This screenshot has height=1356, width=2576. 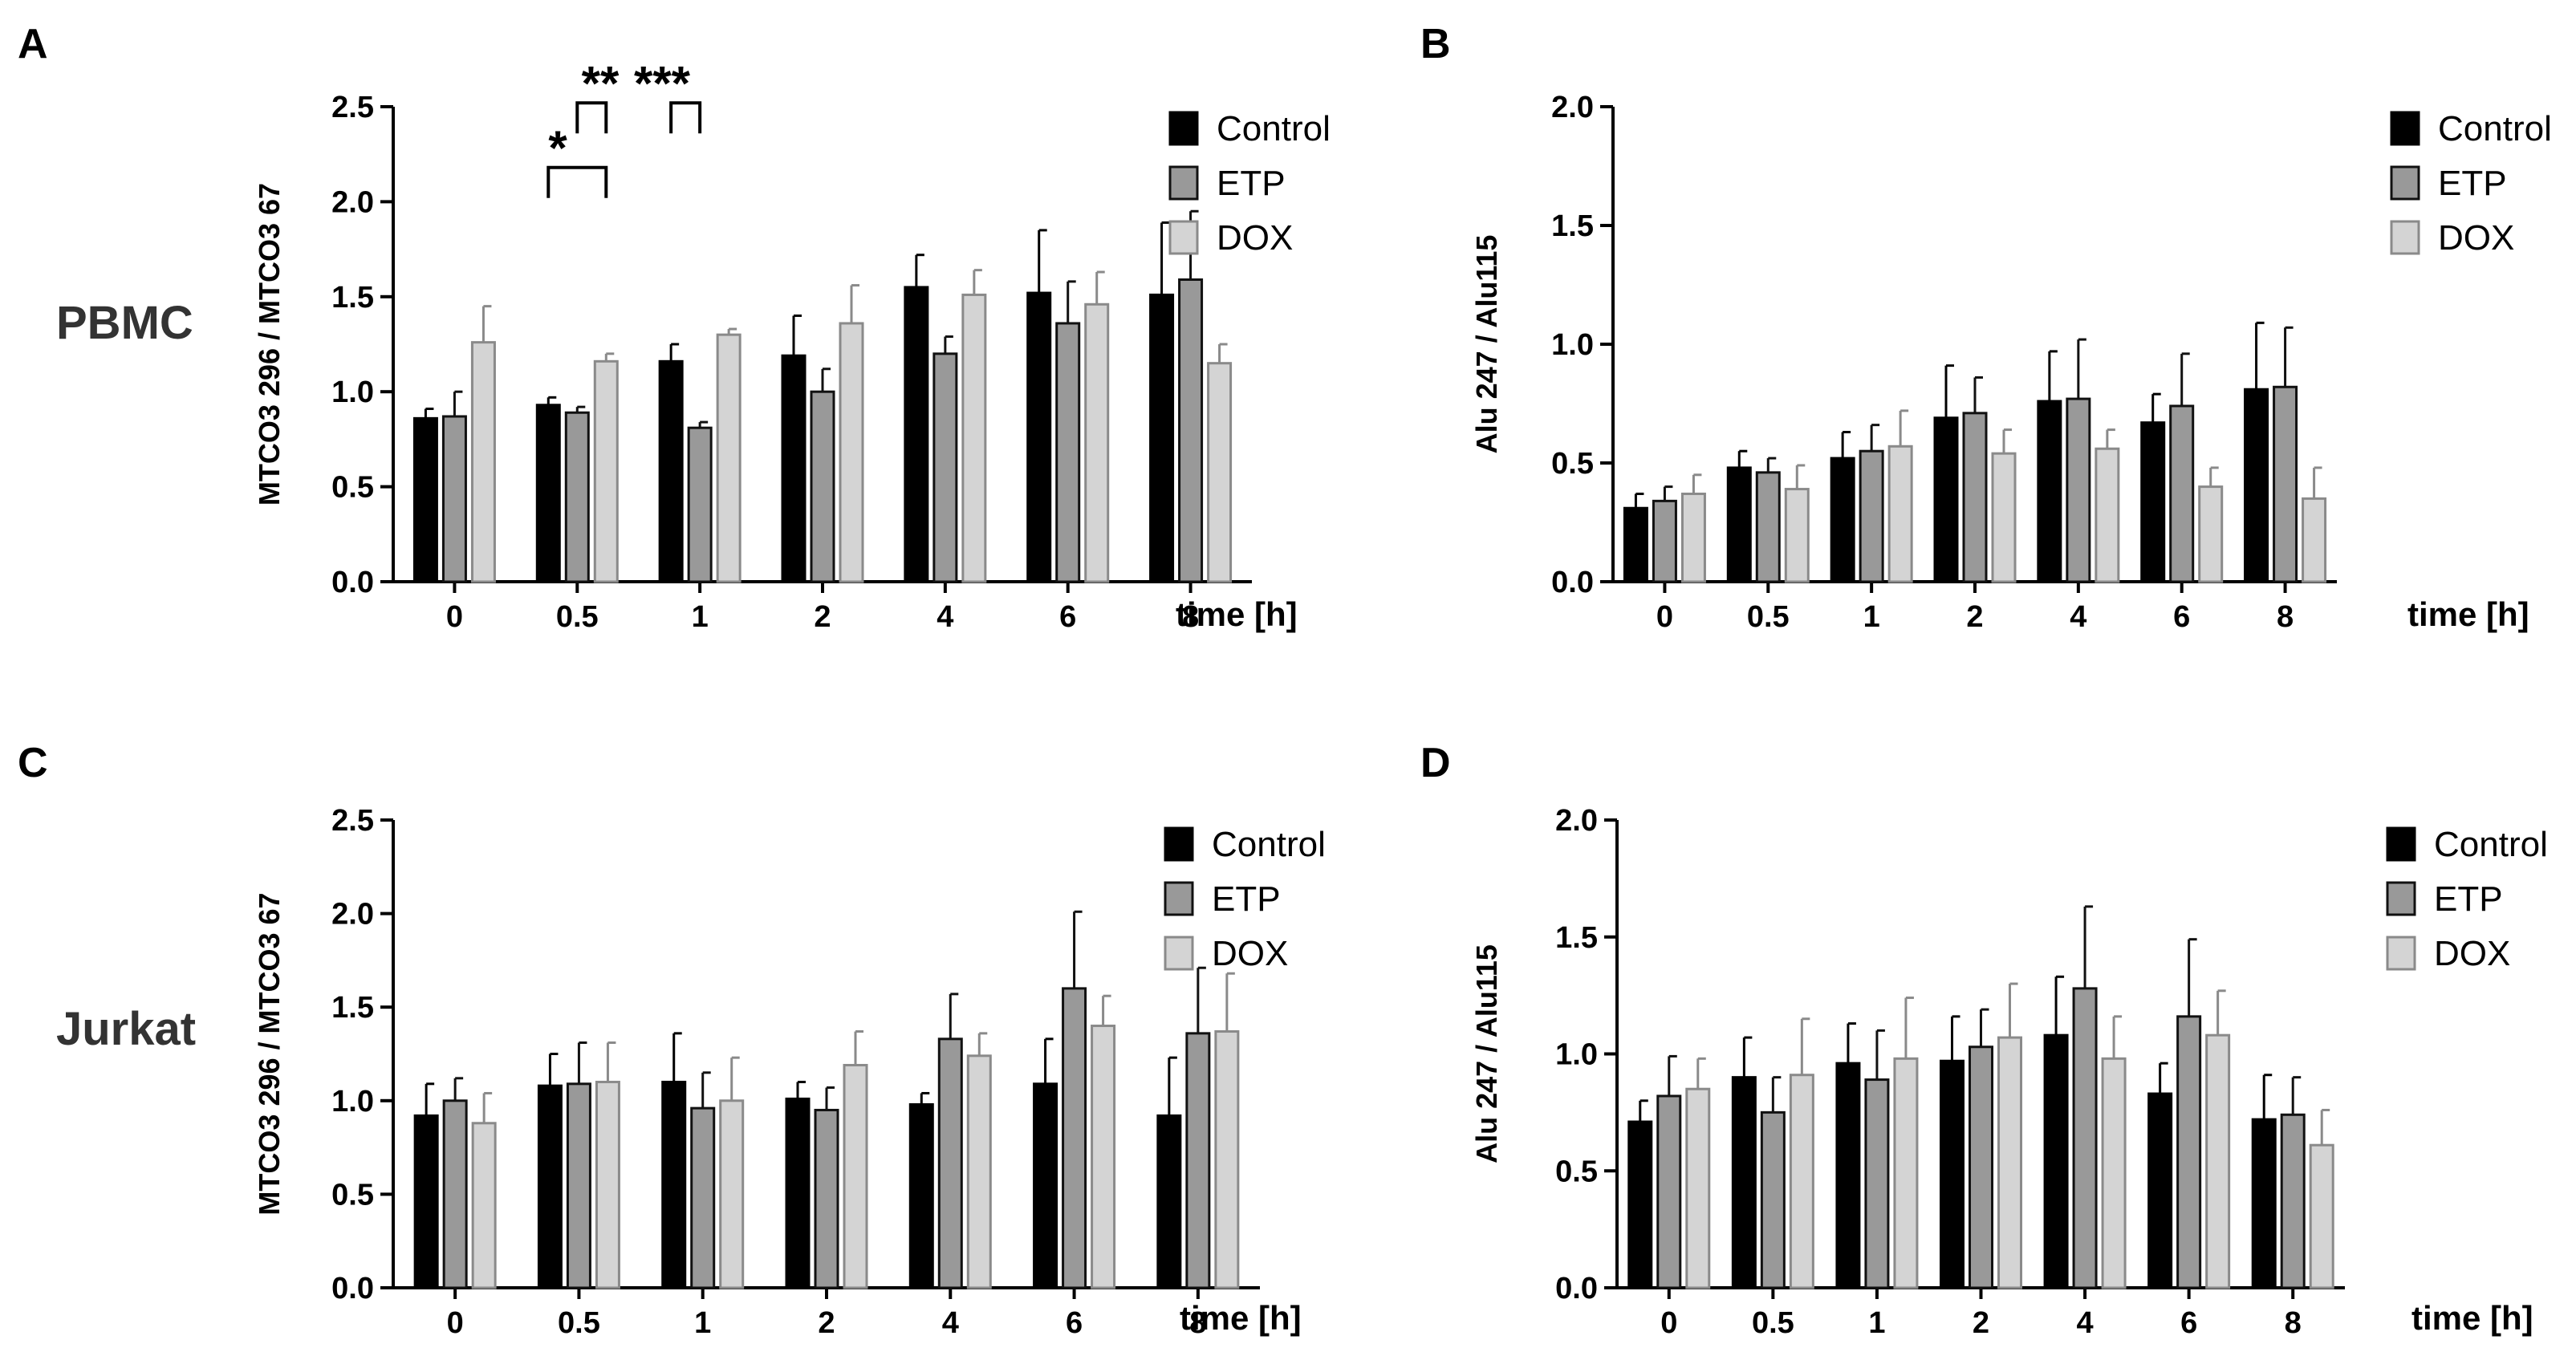 I want to click on panel-letter-b: B, so click(x=1435, y=44).